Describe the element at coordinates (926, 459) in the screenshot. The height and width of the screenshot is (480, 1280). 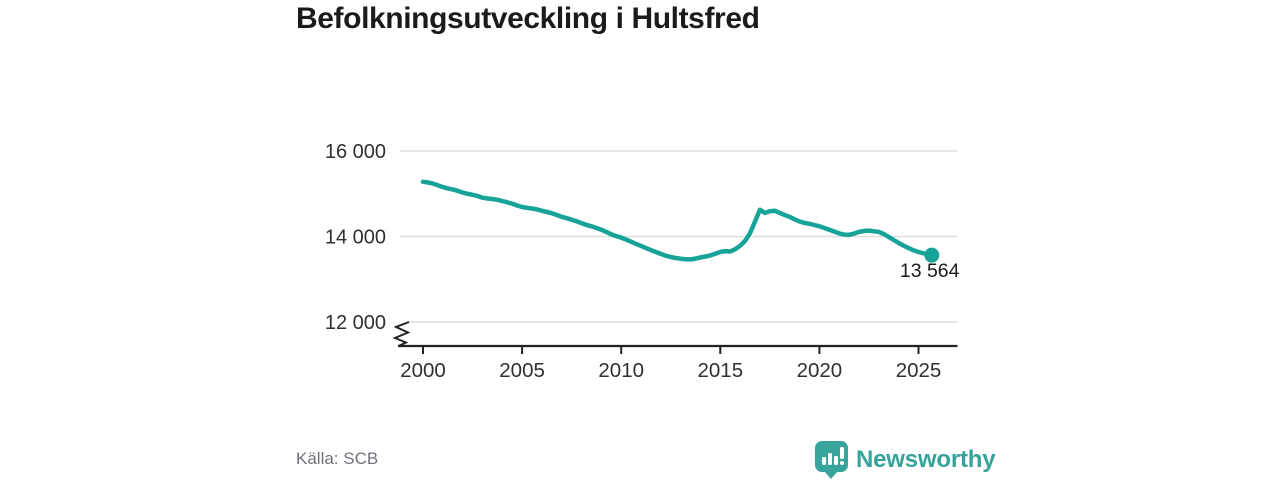
I see `newsworthy-wordmark: Newsworthy` at that location.